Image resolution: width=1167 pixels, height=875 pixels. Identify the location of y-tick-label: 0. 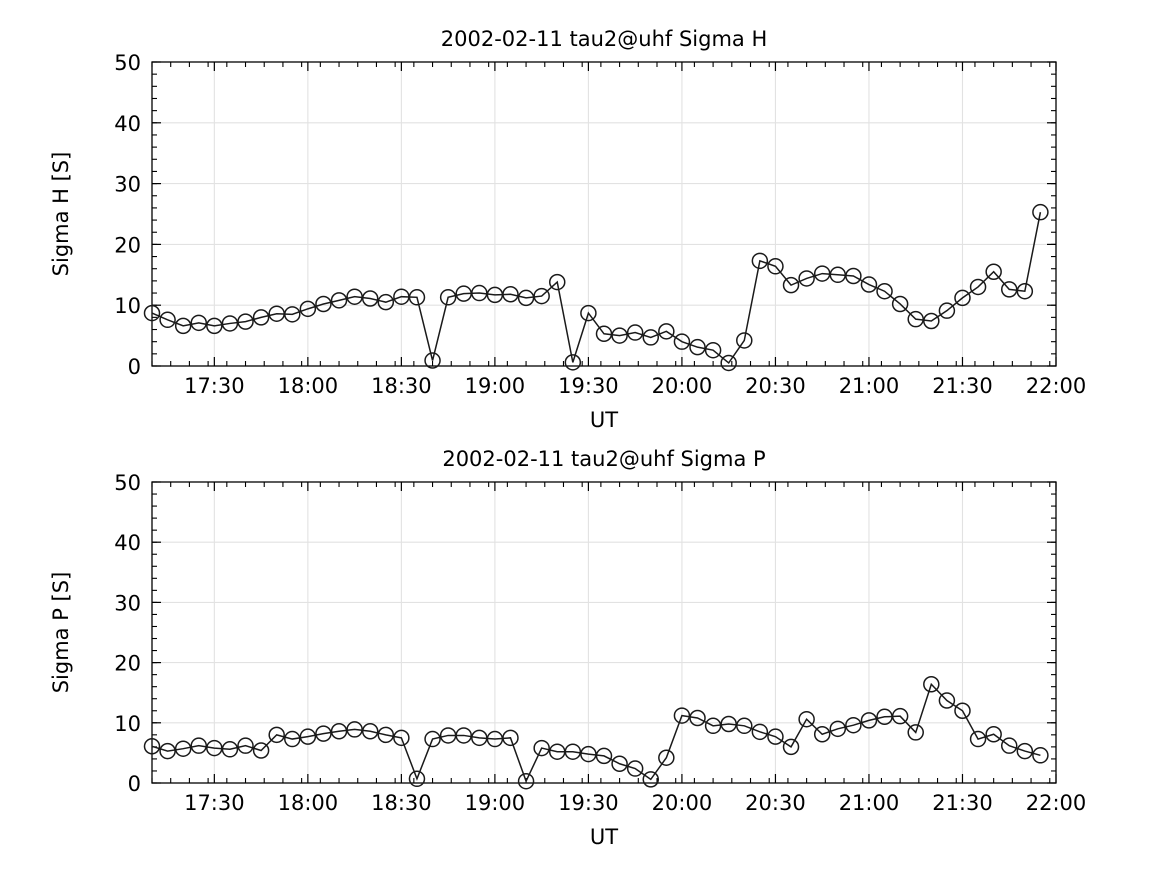
(134, 784).